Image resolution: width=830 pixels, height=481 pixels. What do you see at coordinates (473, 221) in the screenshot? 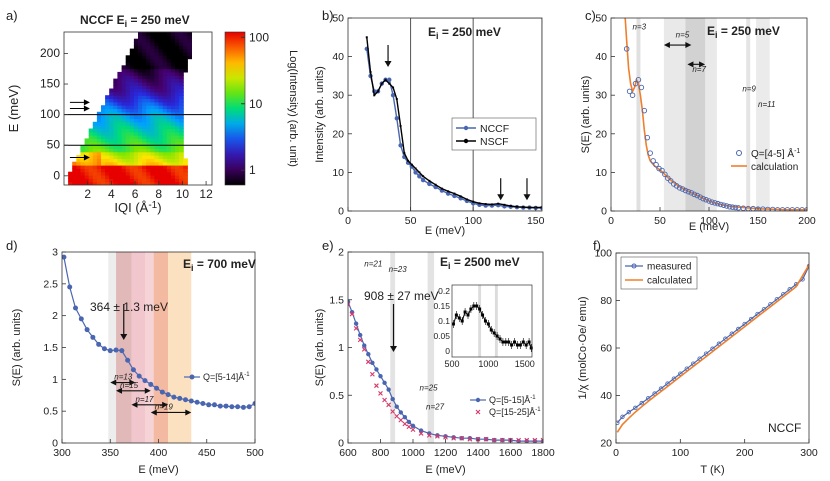
I see `x-tick-label: 100` at bounding box center [473, 221].